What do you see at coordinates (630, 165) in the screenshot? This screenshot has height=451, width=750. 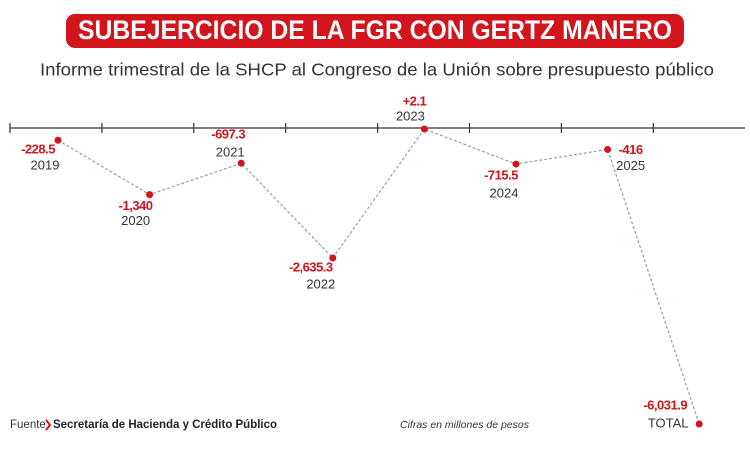 I see `category-label: 2025` at bounding box center [630, 165].